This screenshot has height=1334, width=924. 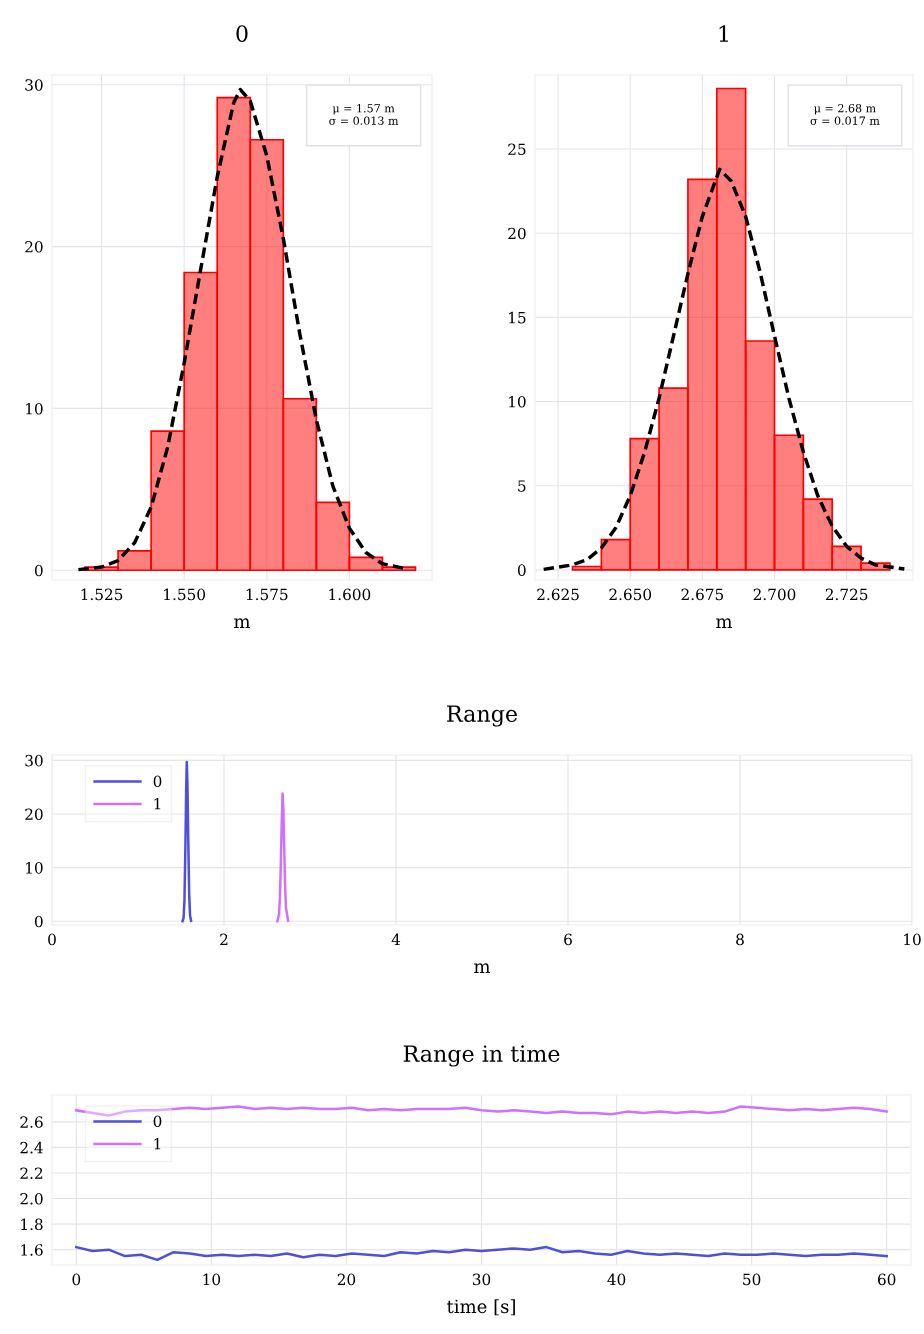 I want to click on y-tick-label: 5, so click(x=522, y=486).